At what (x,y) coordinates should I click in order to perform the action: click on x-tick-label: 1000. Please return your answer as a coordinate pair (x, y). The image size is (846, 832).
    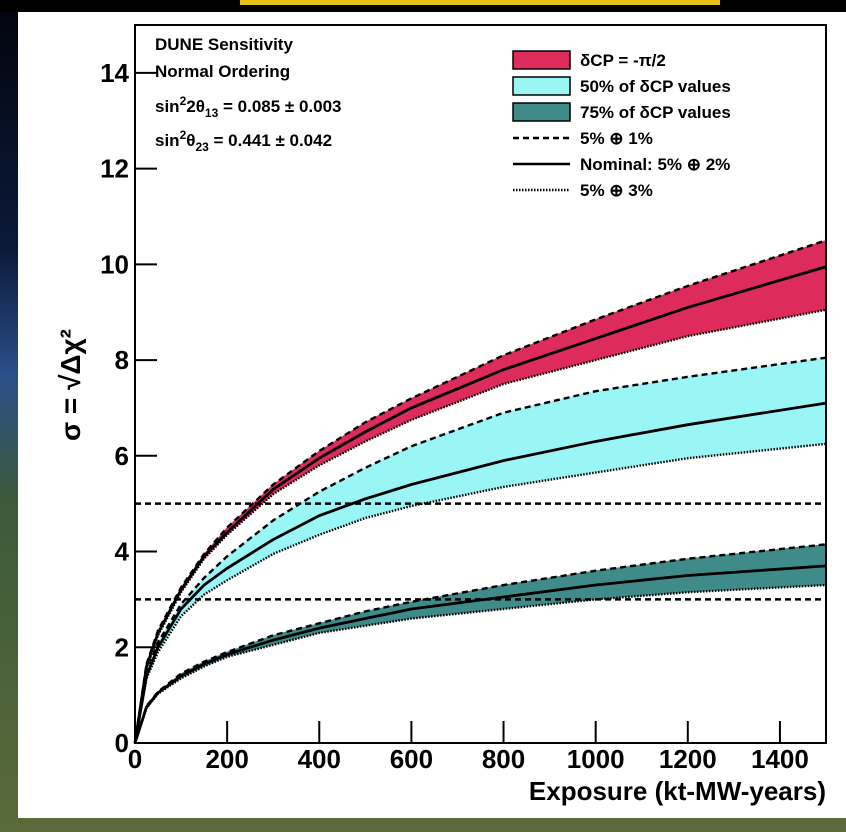
    Looking at the image, I should click on (596, 759).